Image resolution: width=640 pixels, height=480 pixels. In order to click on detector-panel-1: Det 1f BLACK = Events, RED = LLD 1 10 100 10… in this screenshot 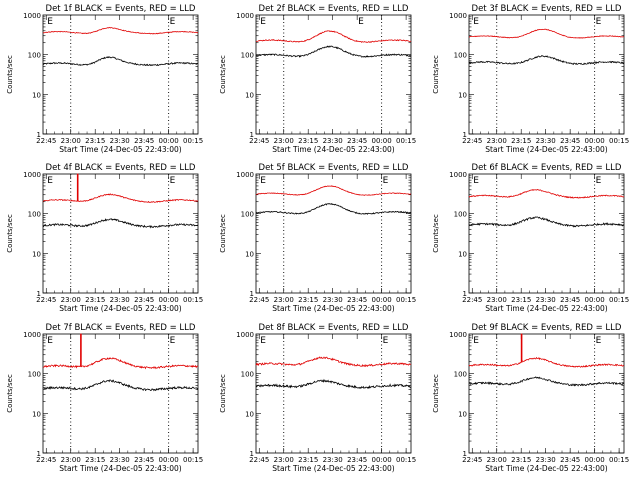, I will do `click(104, 79)`.